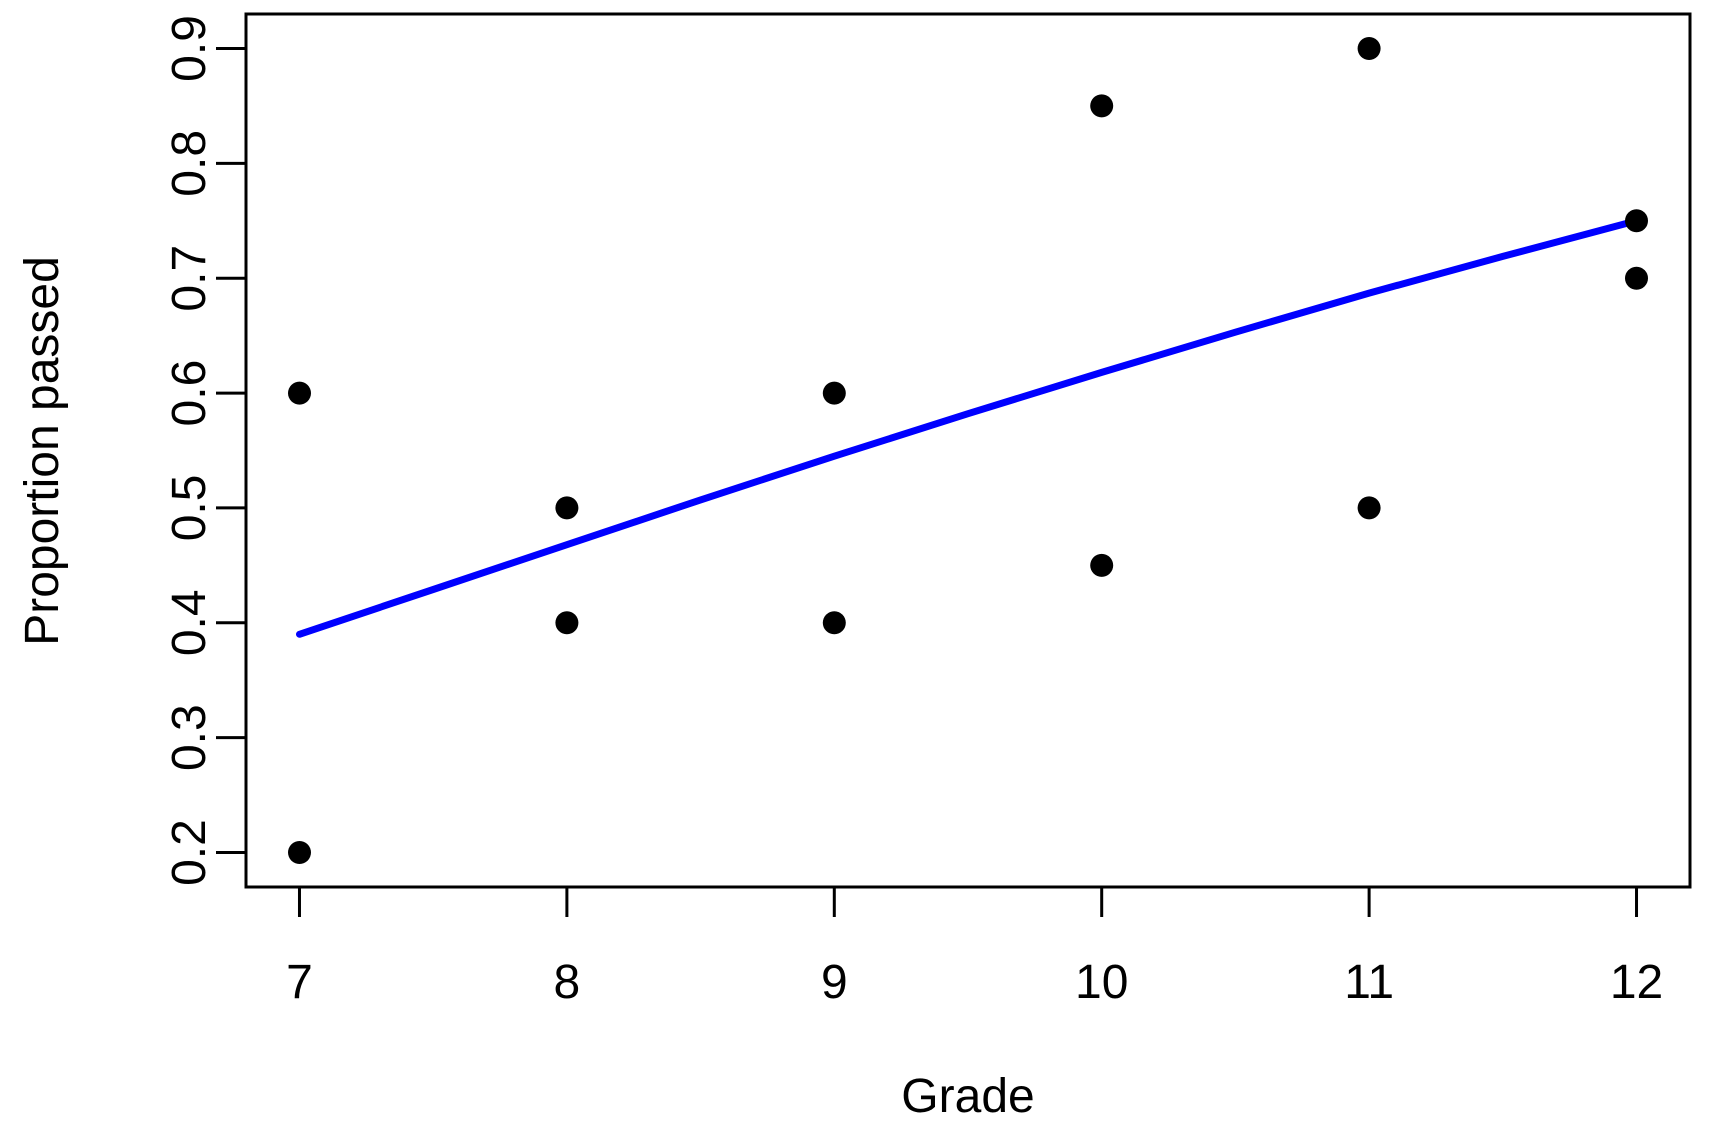  I want to click on y-tick-label: 0.2, so click(189, 852).